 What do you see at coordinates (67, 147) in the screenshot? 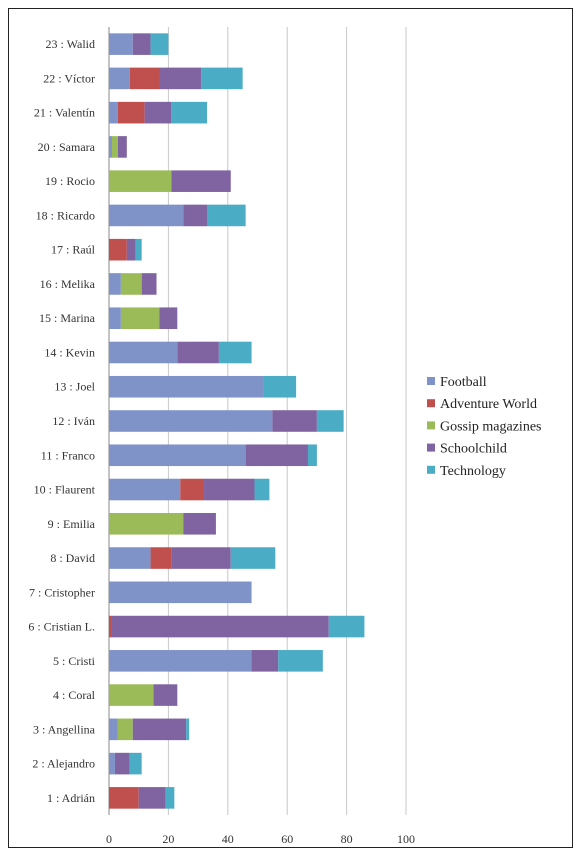
I see `category-label: 20 : Samara` at bounding box center [67, 147].